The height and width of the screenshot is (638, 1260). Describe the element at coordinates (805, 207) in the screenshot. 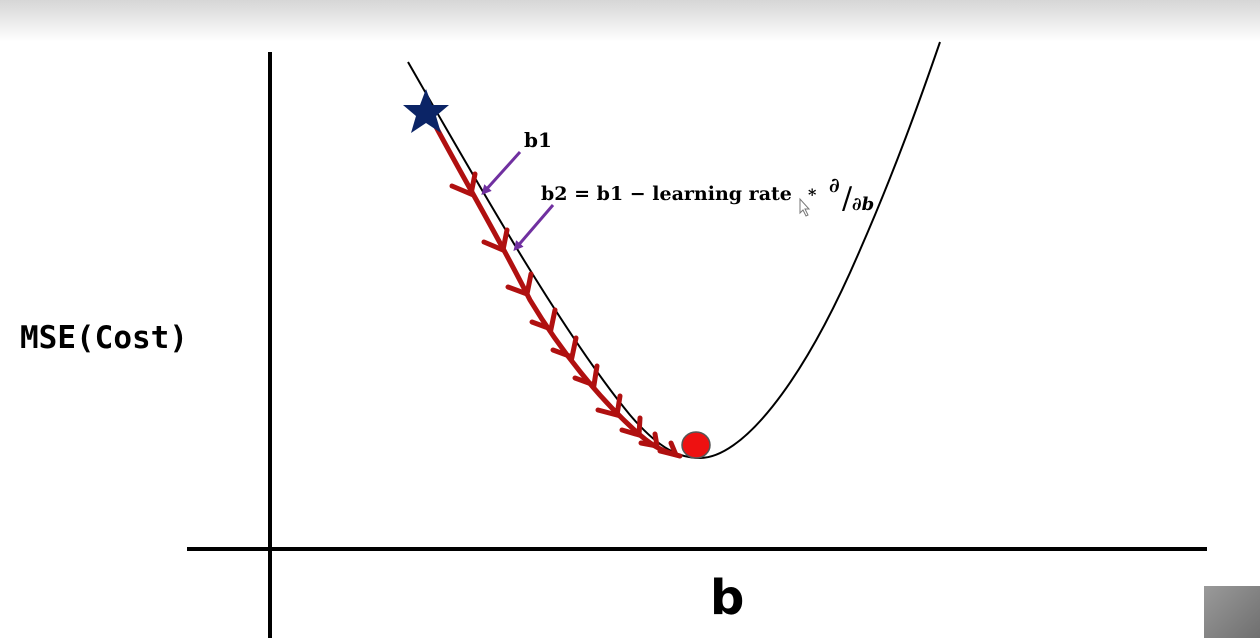

I see `pointer-cursor-icon` at that location.